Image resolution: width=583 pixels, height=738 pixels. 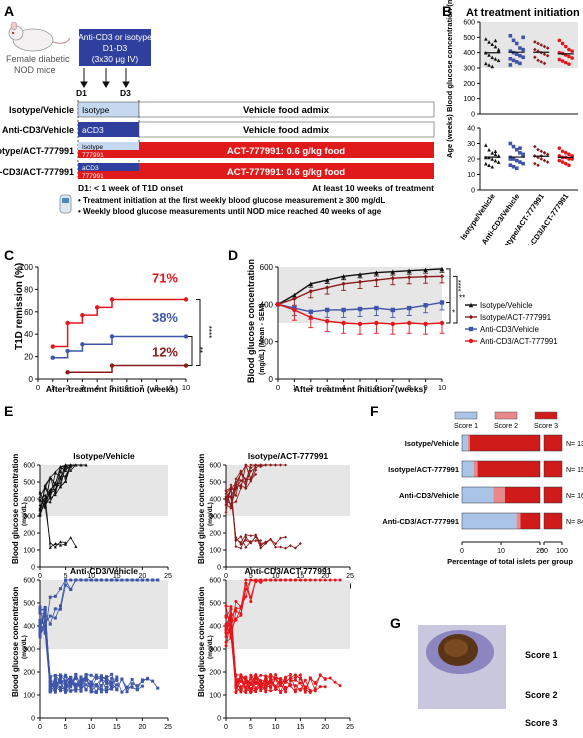 I want to click on panel-g-label: G, so click(x=395, y=623).